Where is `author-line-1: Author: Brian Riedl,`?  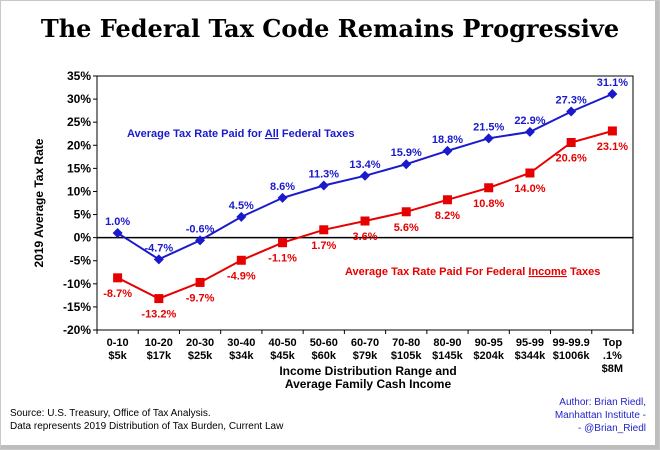
author-line-1: Author: Brian Riedl, is located at coordinates (602, 402).